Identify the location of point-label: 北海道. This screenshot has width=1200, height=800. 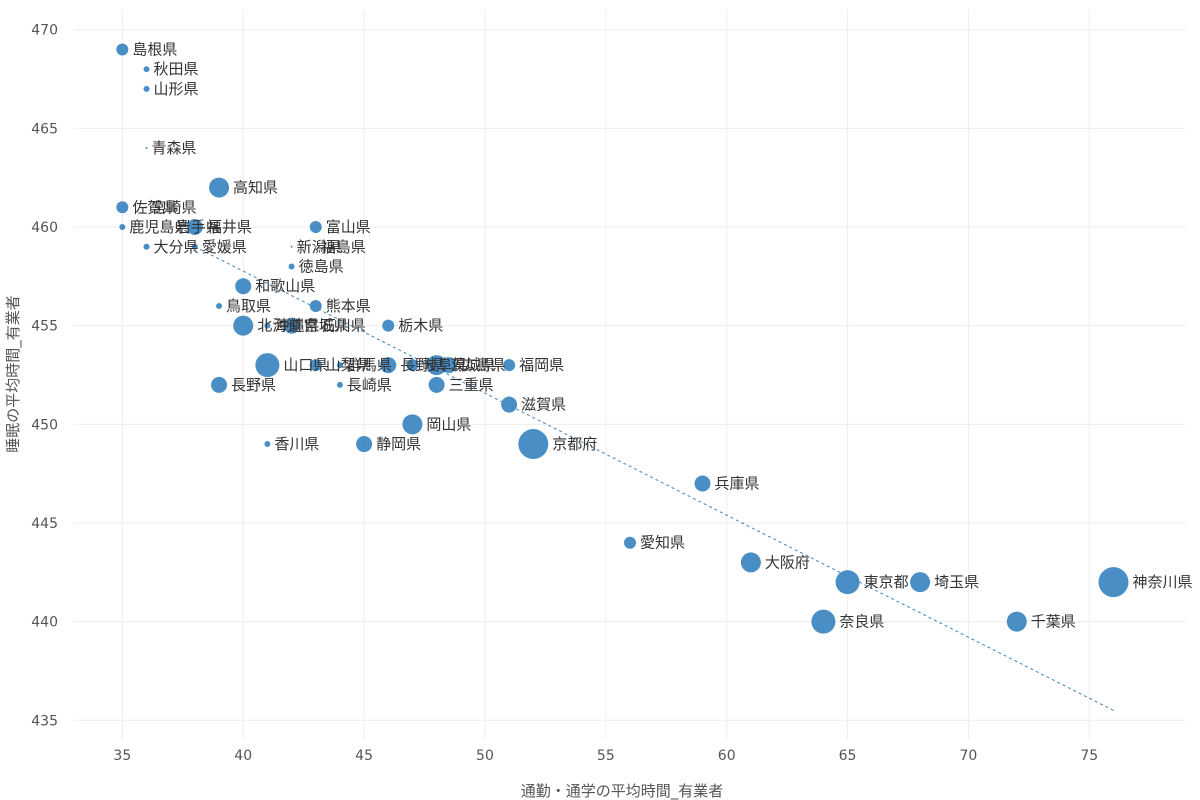
(279, 326).